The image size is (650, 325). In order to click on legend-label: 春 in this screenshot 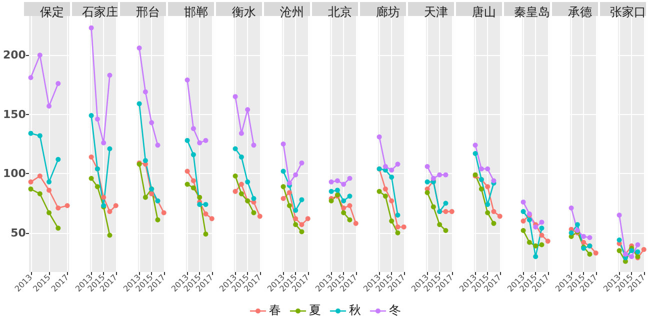, I will do `click(275, 310)`.